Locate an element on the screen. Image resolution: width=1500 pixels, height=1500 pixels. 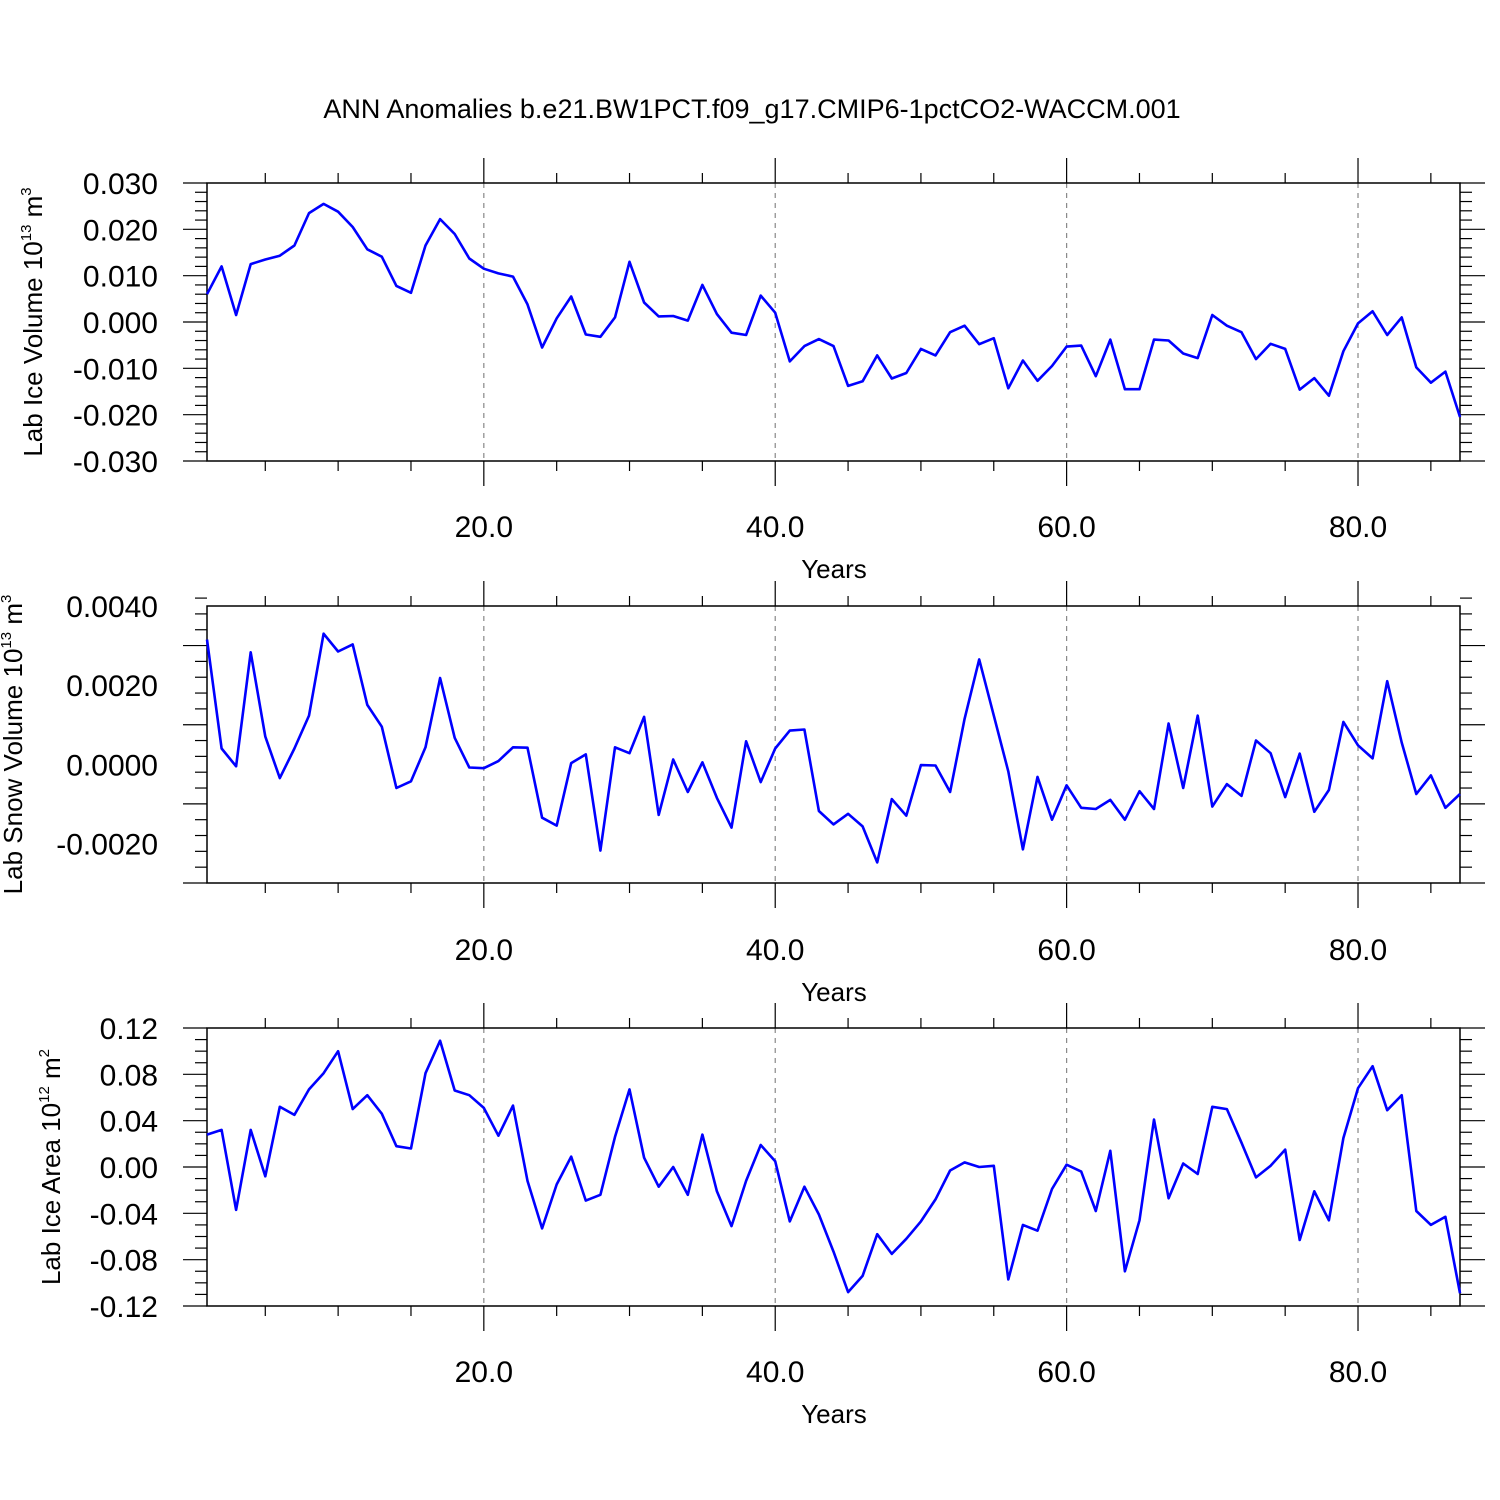
y-axis-label: Lab Ice Volume 1013 m3 is located at coordinates (33, 321).